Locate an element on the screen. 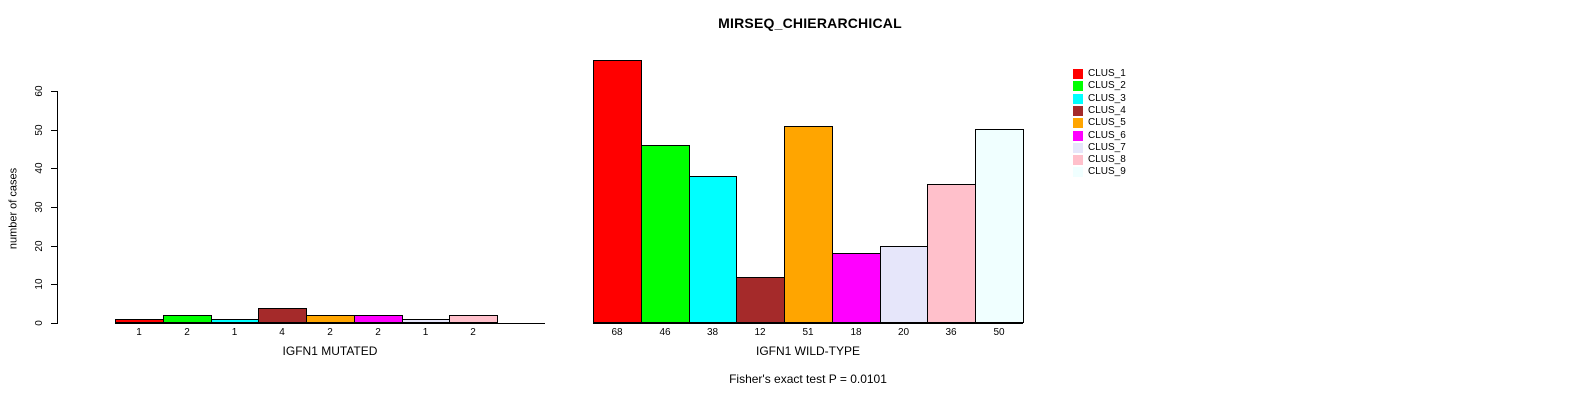 The height and width of the screenshot is (400, 1590). bar-value-label: 68 is located at coordinates (617, 332).